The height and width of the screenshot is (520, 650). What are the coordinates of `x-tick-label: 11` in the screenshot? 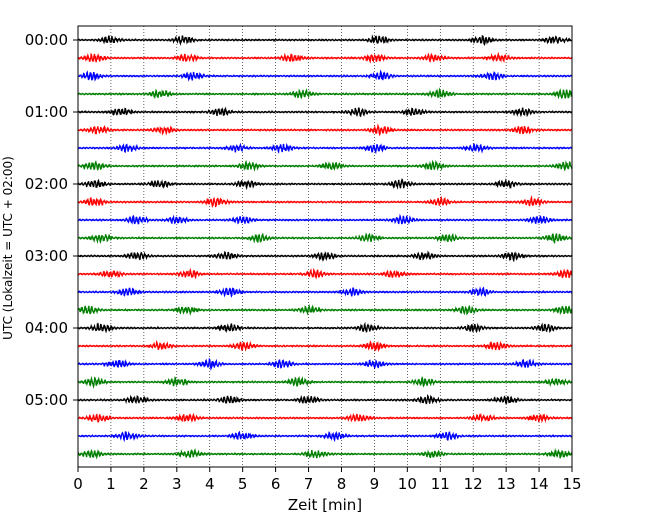 It's located at (440, 484).